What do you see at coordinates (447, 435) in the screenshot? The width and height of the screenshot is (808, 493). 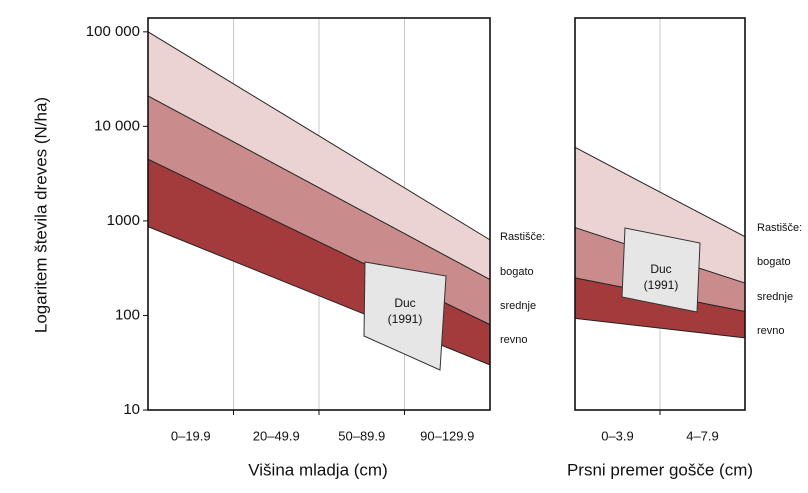 I see `x-tick-label: 90–129.9` at bounding box center [447, 435].